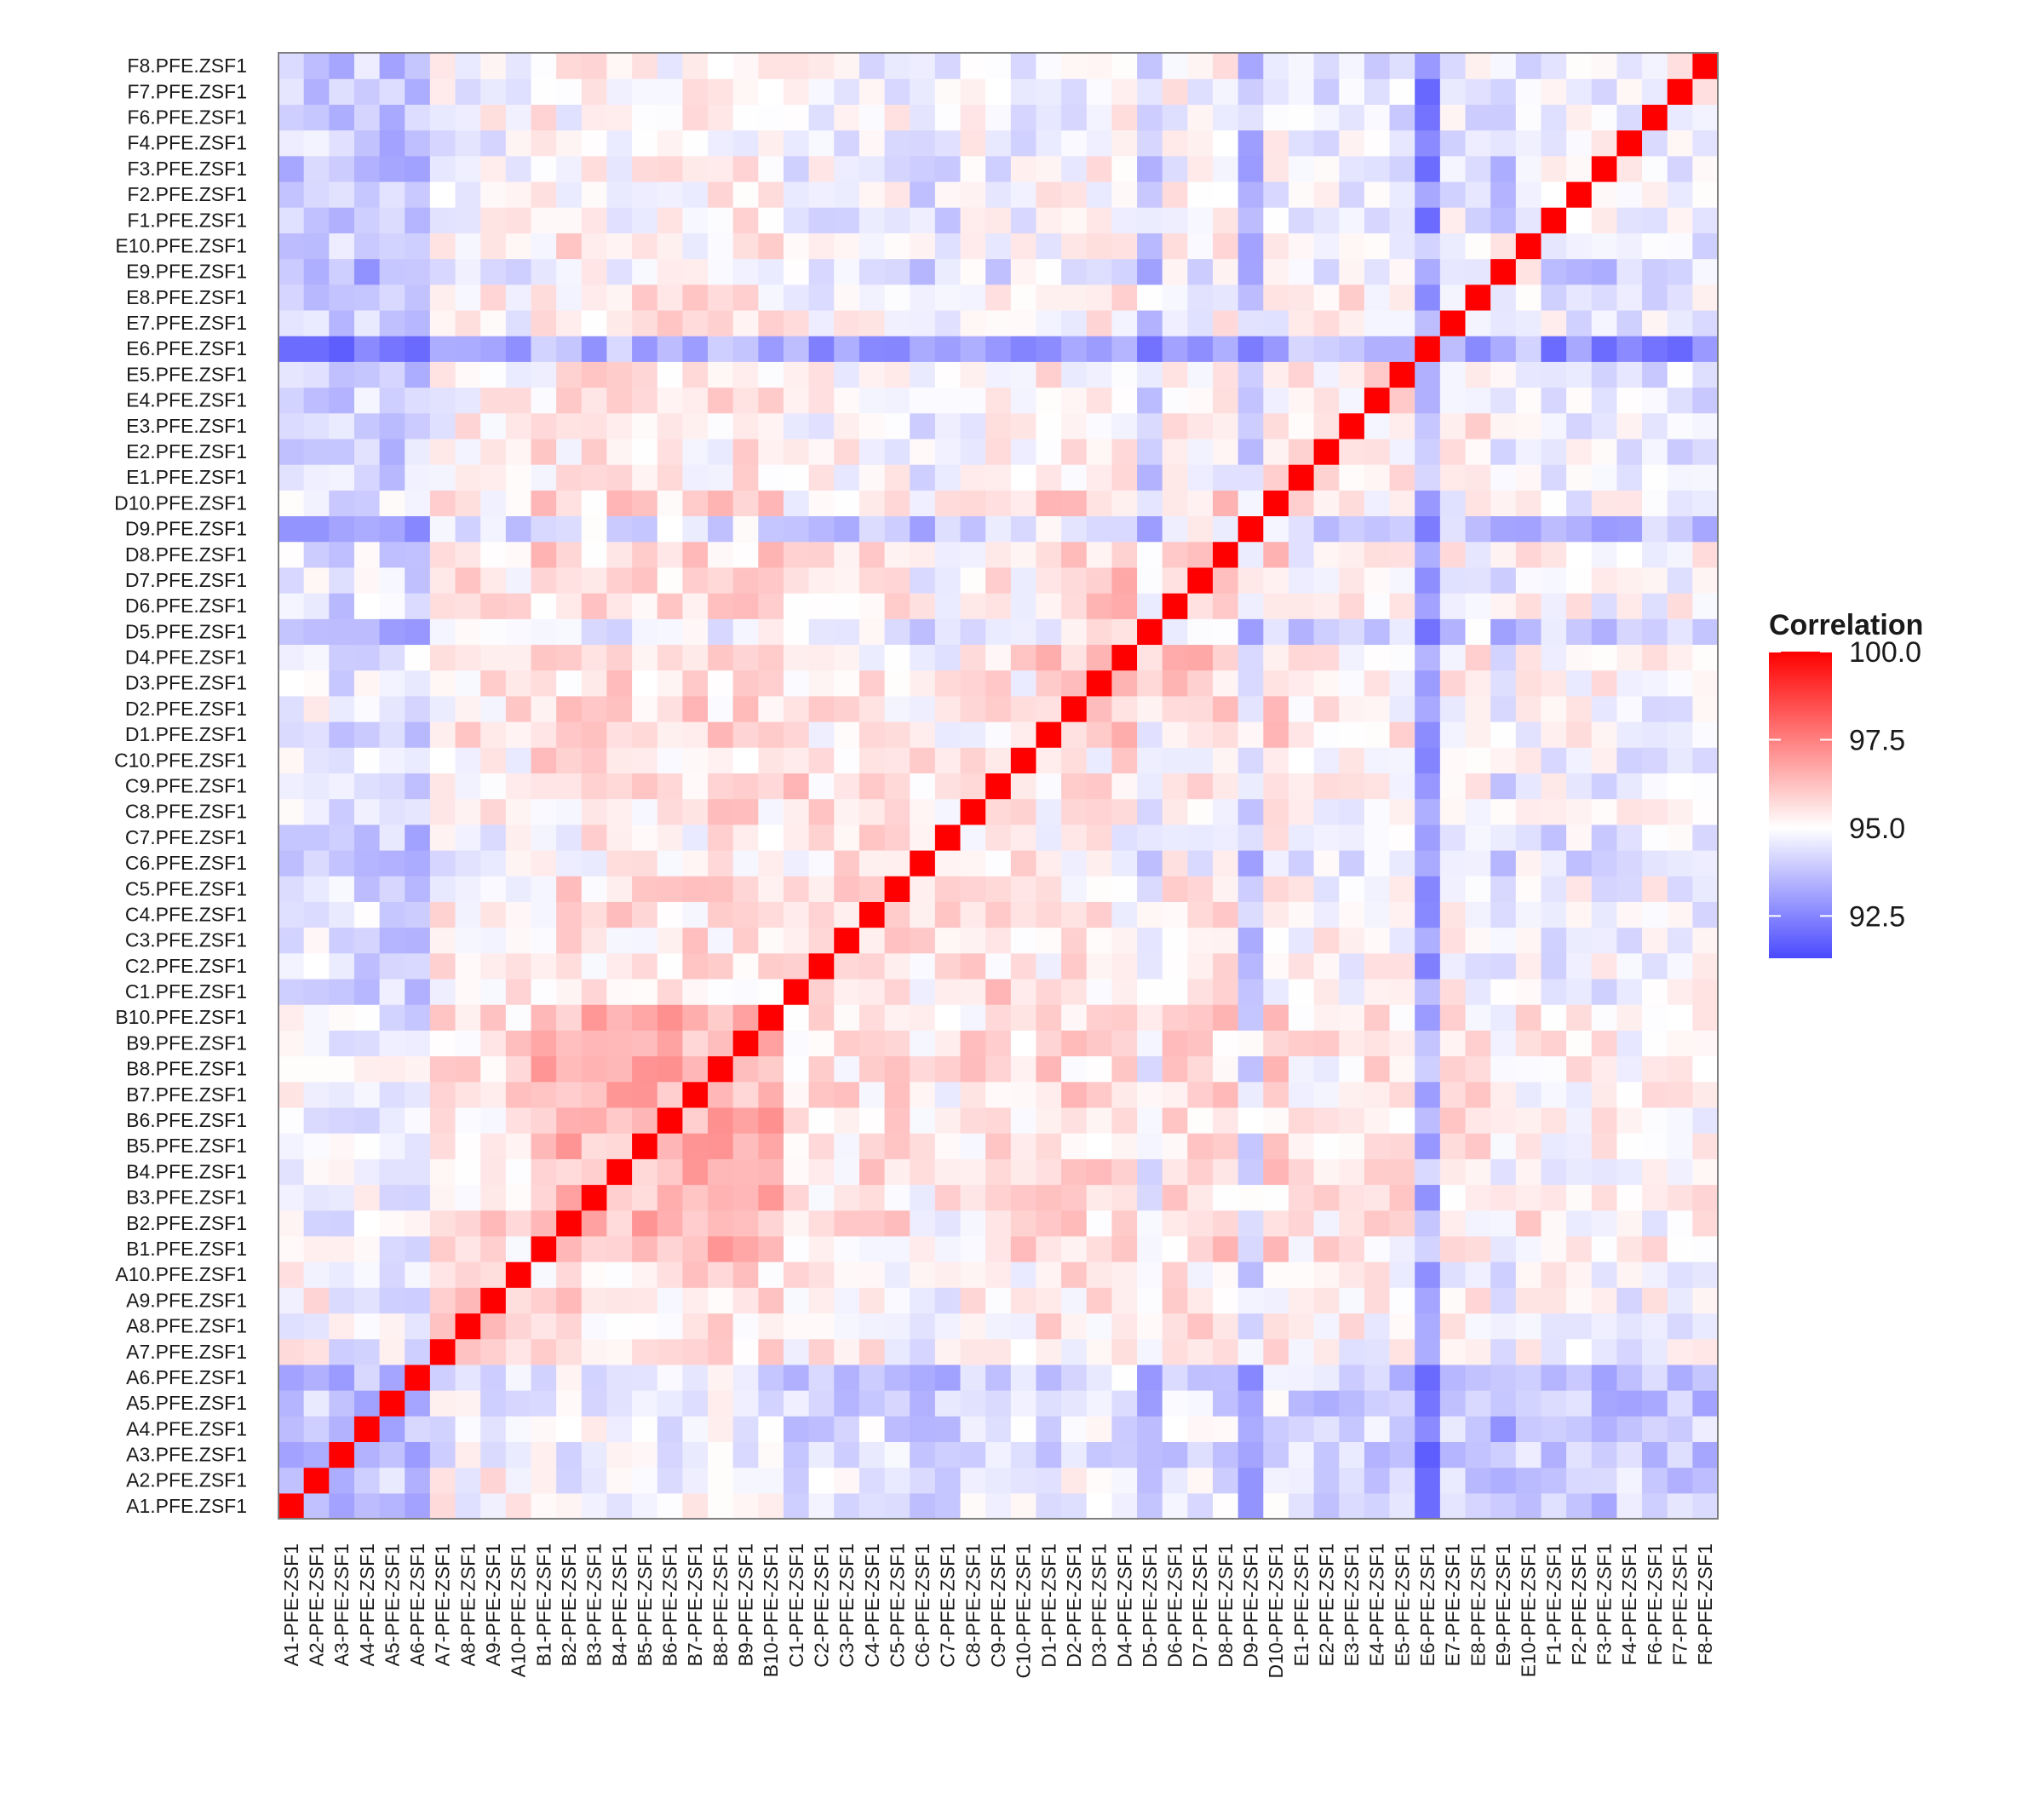 The width and height of the screenshot is (2044, 1793). Describe the element at coordinates (594, 1605) in the screenshot. I see `x-tick-label: B3-PFE-ZSF1` at that location.